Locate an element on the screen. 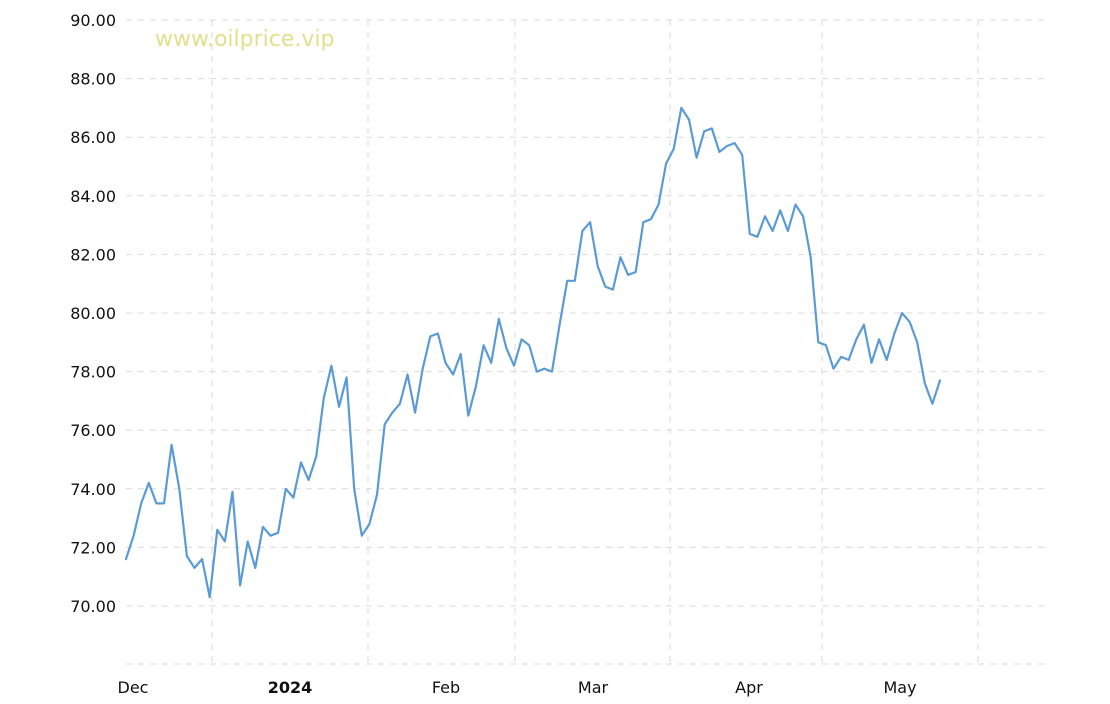 The width and height of the screenshot is (1110, 704). x-tick-label: Feb is located at coordinates (446, 687).